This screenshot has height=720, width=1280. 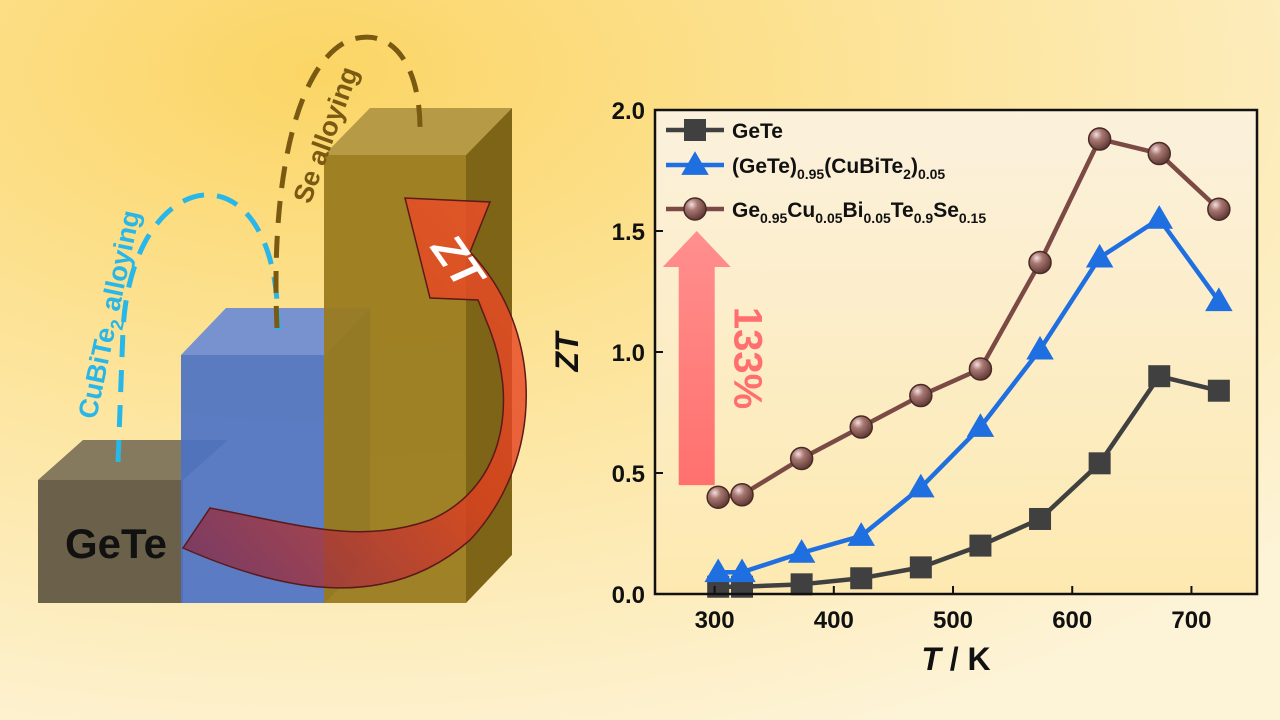 What do you see at coordinates (715, 620) in the screenshot?
I see `x-tick-label: 300` at bounding box center [715, 620].